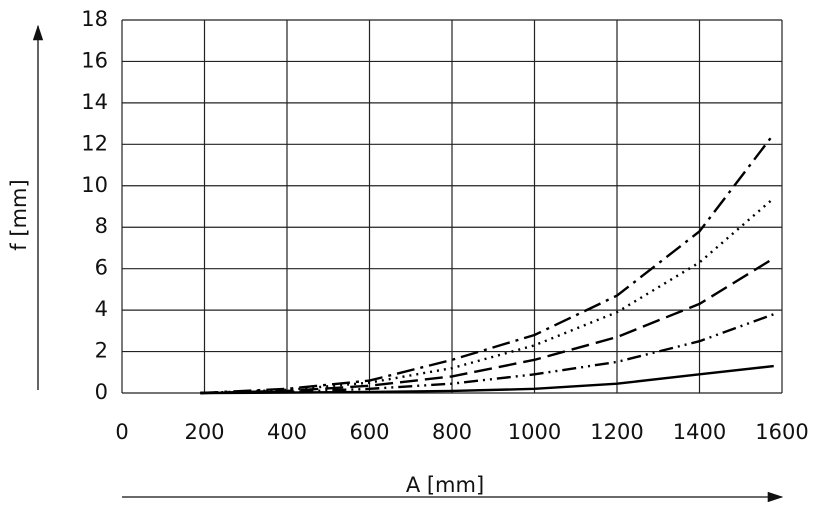 The width and height of the screenshot is (818, 509). I want to click on y-tick-label: 4, so click(101, 309).